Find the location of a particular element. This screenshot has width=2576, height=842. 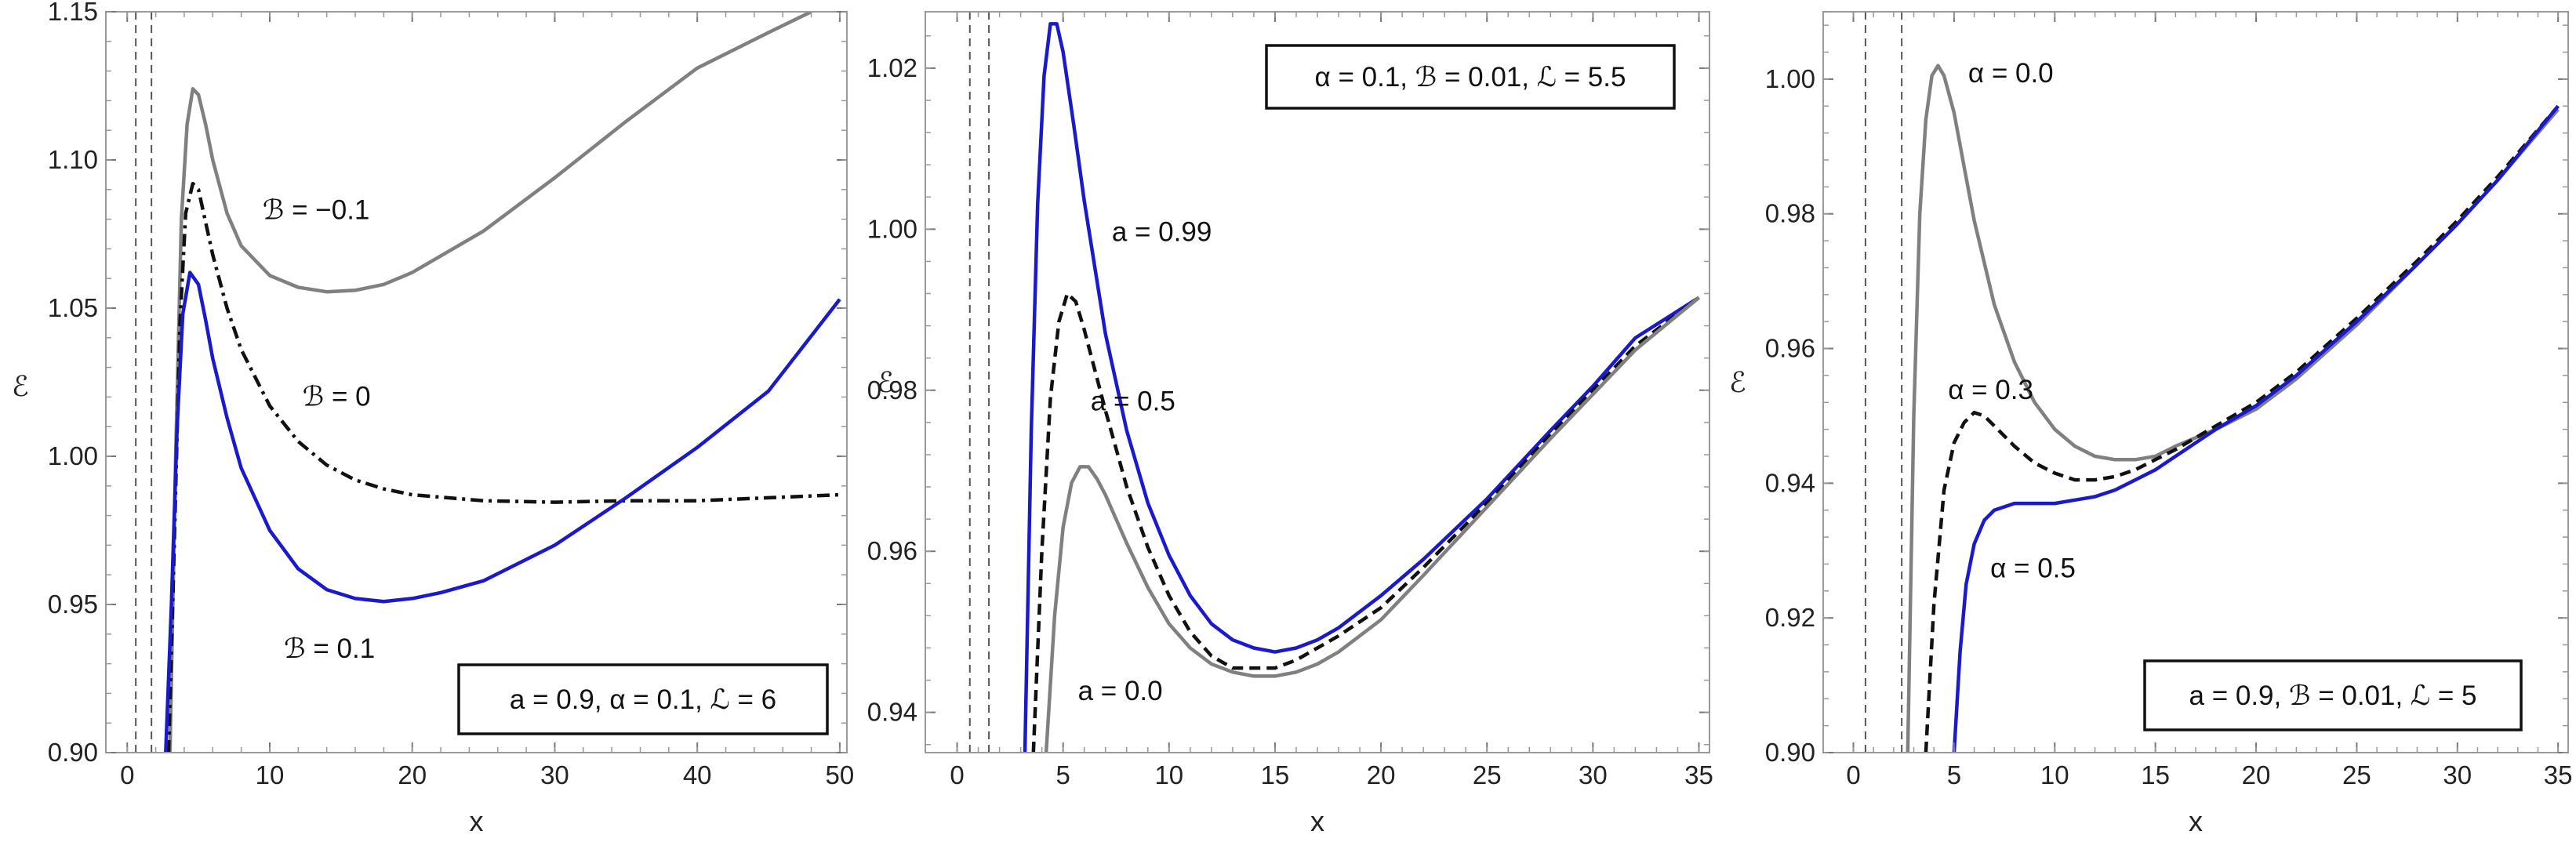

curve-label: ℬ = −0.1 is located at coordinates (316, 210).